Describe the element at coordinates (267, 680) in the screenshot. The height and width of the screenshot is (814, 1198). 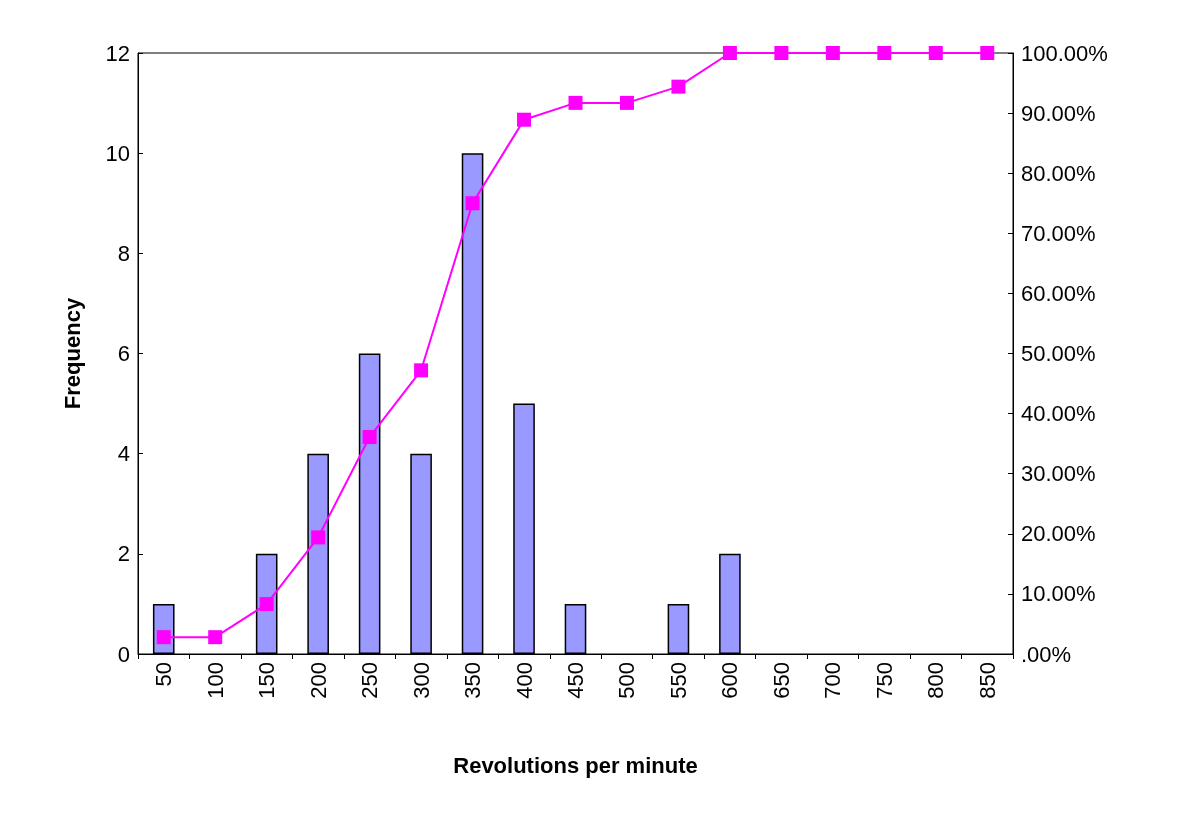
I see `x-tick-label: 150` at that location.